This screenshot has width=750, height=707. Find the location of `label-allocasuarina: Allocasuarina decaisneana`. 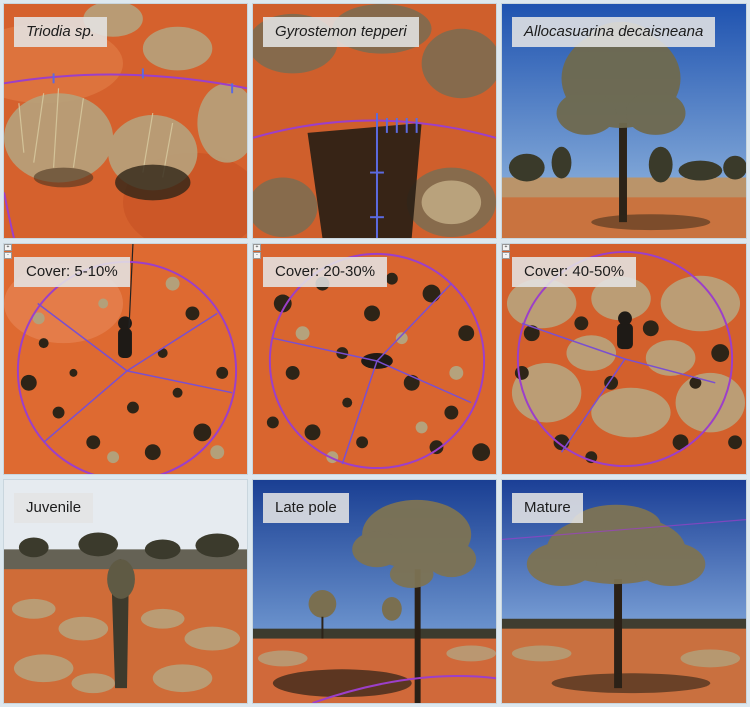

label-allocasuarina: Allocasuarina decaisneana is located at coordinates (614, 32).